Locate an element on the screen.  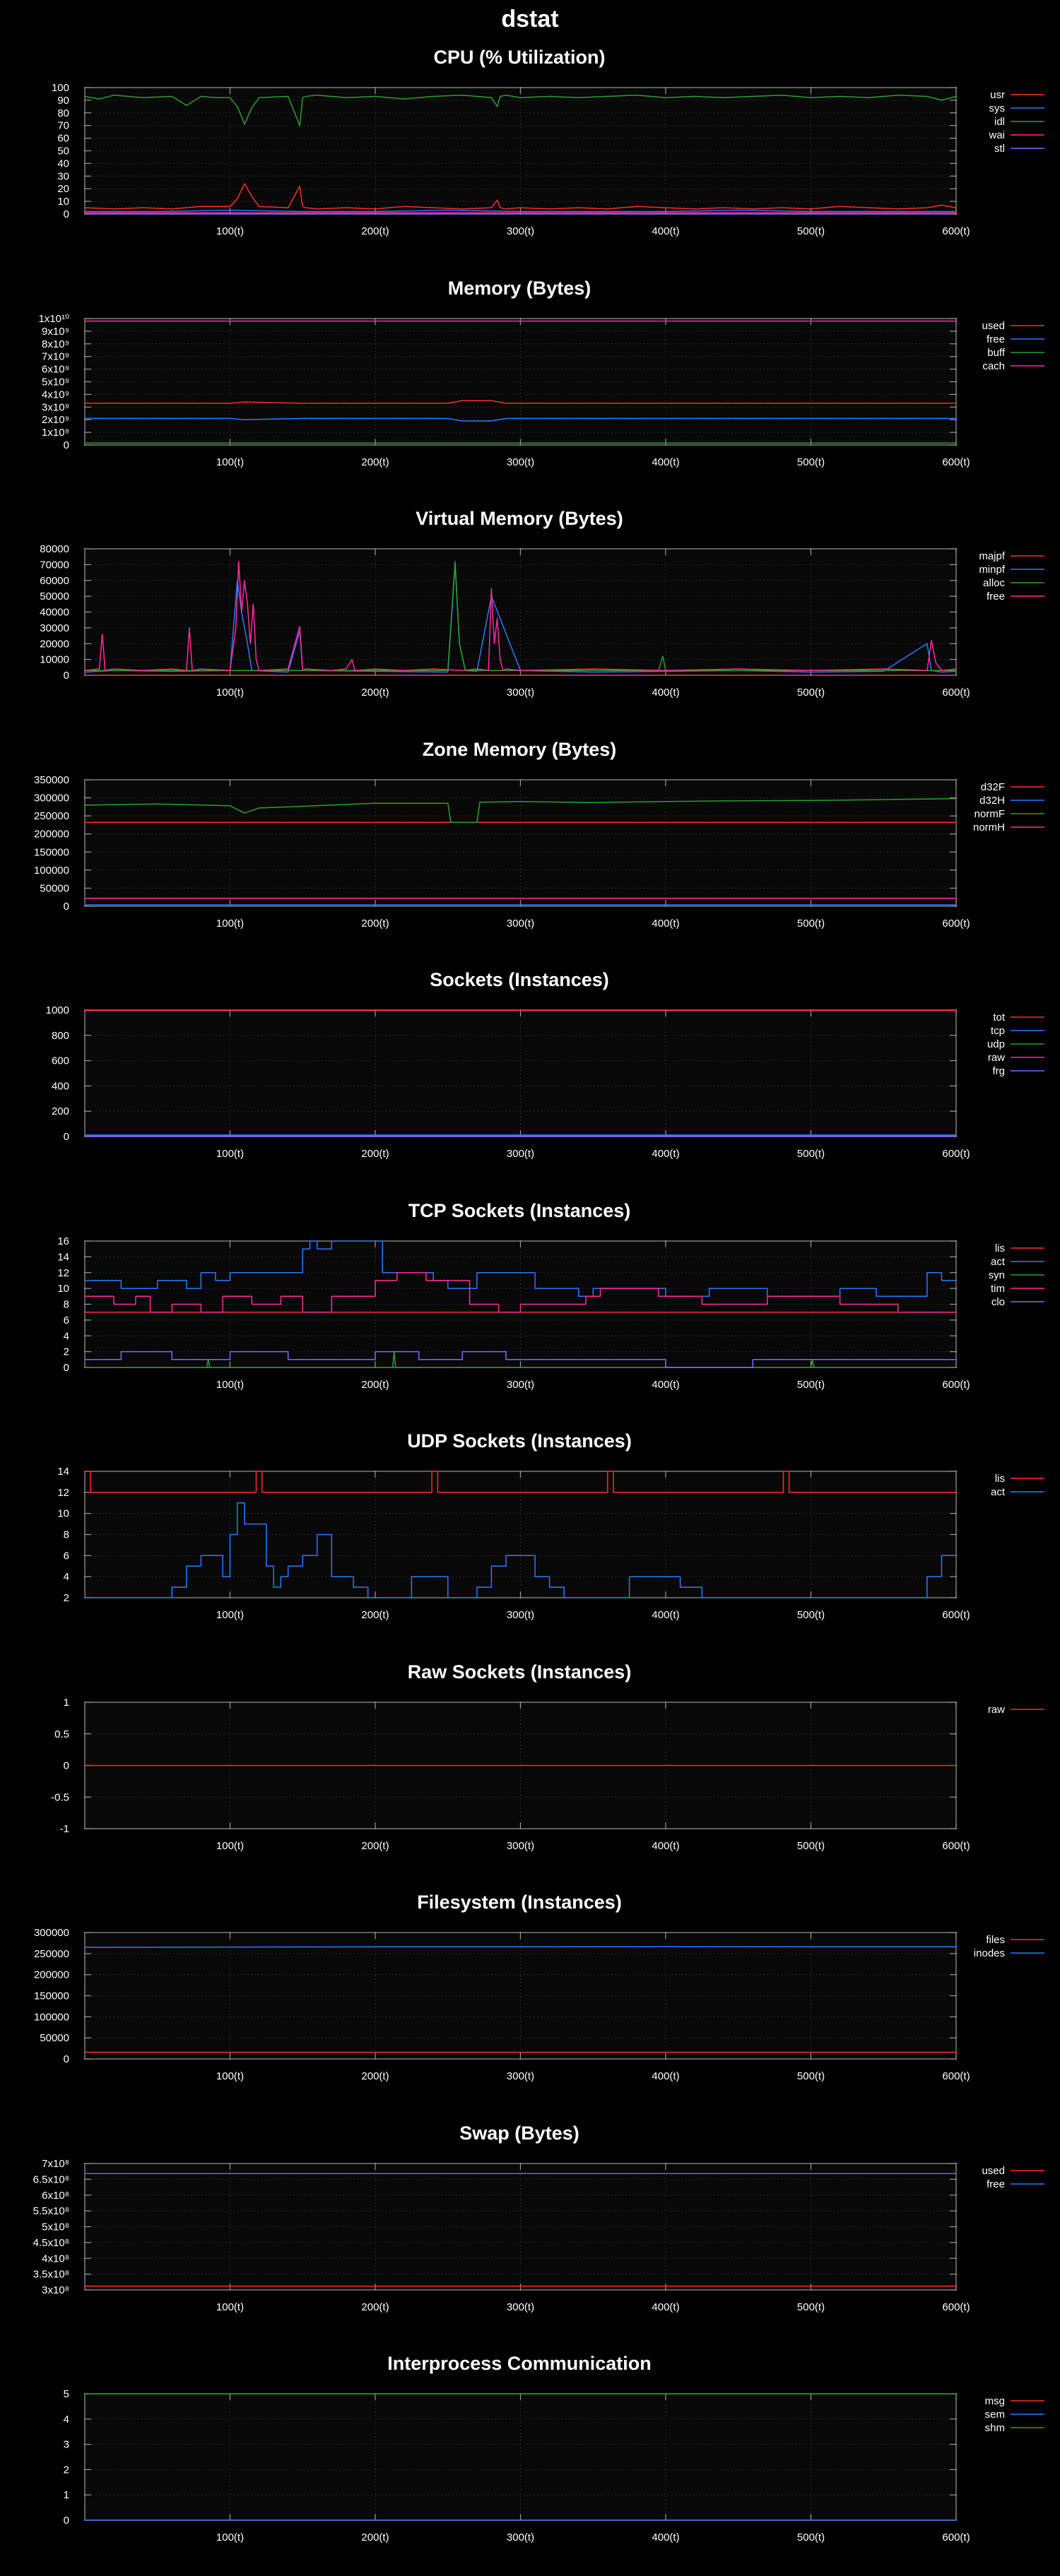
y-tick-label: 5.5x10⁸ is located at coordinates (51, 2211).